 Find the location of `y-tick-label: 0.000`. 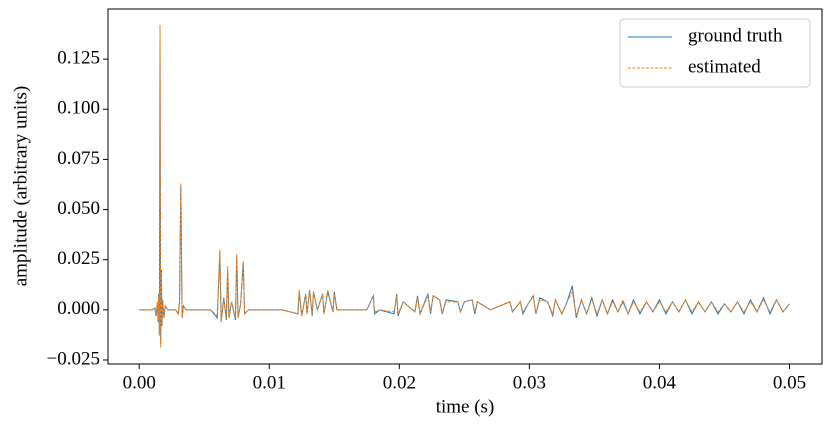

y-tick-label: 0.000 is located at coordinates (78, 308).